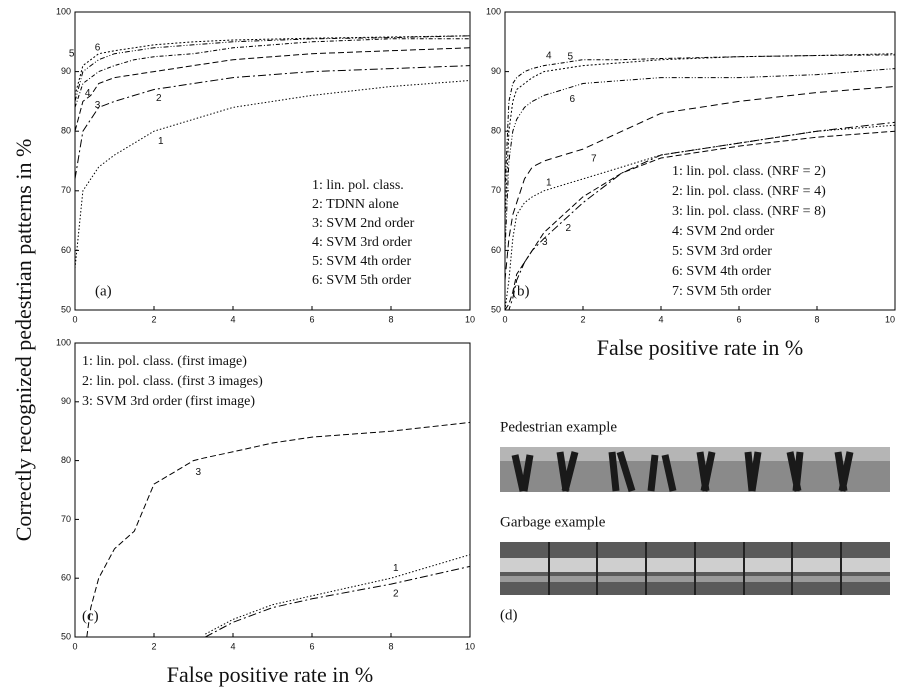 This screenshot has height=692, width=900. I want to click on legend-entry: 2: lin. pol. class. (NRF = 4), so click(749, 191).